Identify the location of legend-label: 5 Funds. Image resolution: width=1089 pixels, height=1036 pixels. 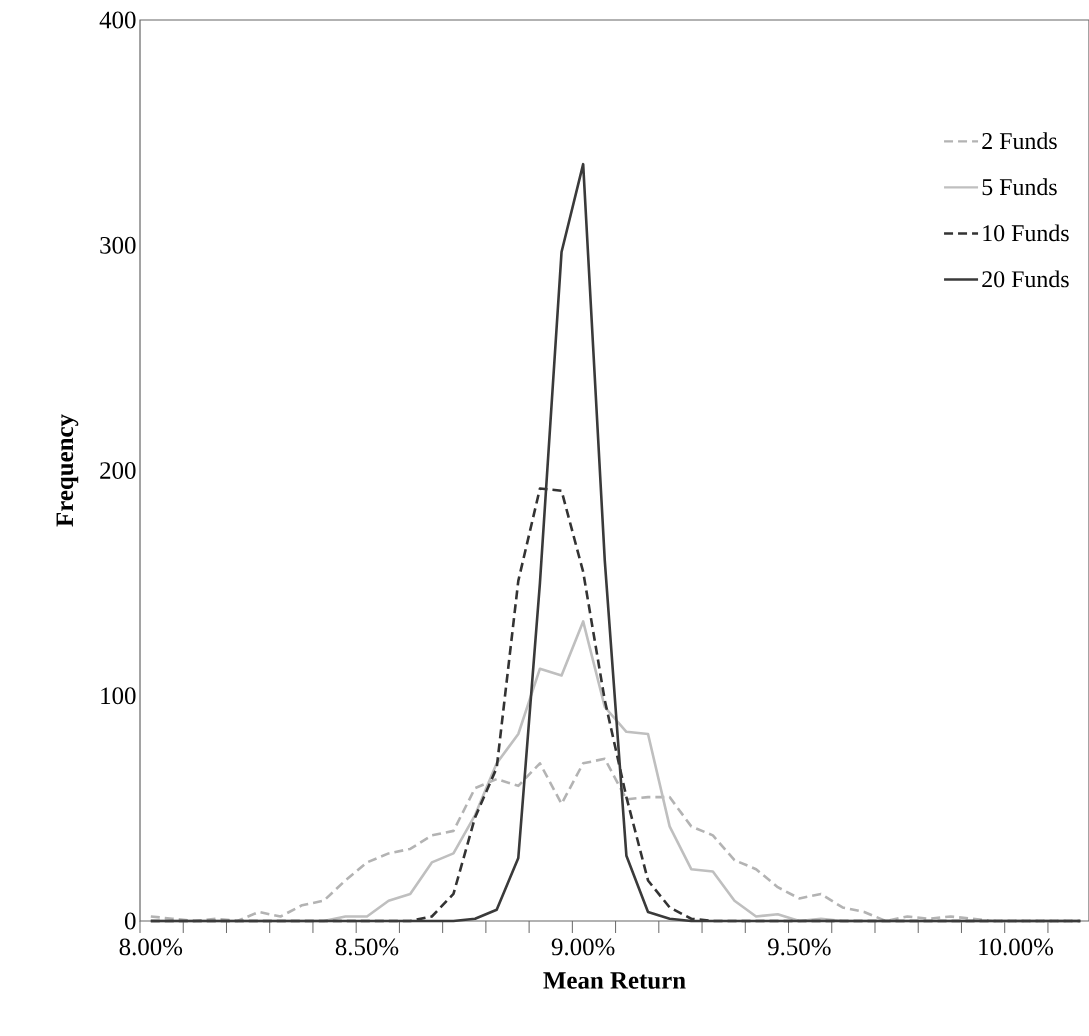
(1019, 187).